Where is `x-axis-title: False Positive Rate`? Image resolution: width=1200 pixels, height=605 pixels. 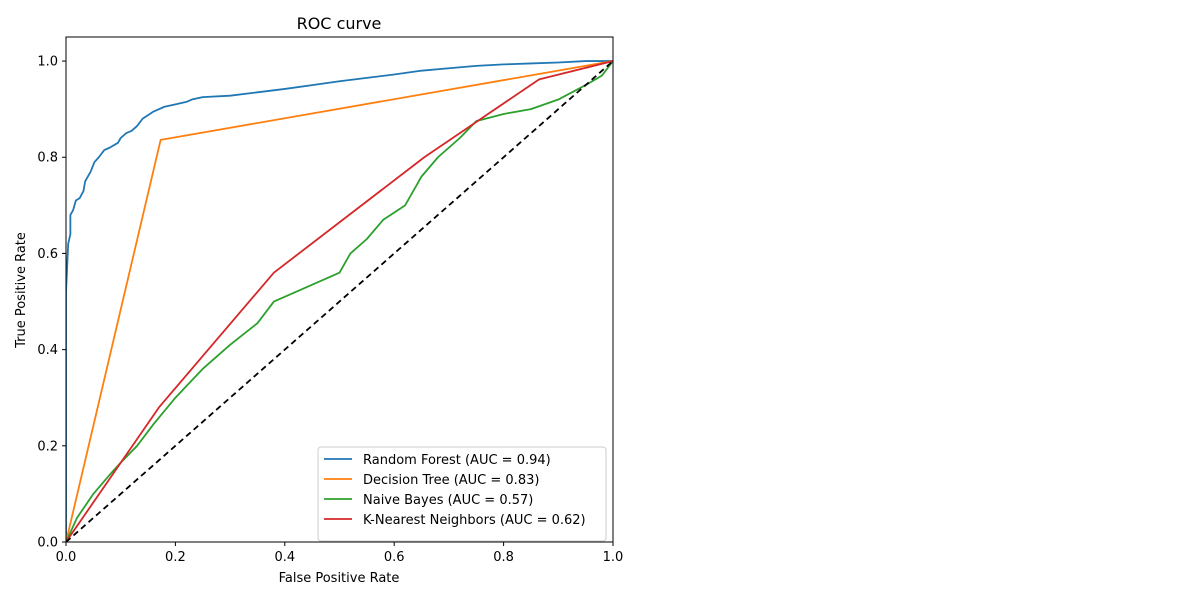
x-axis-title: False Positive Rate is located at coordinates (339, 578).